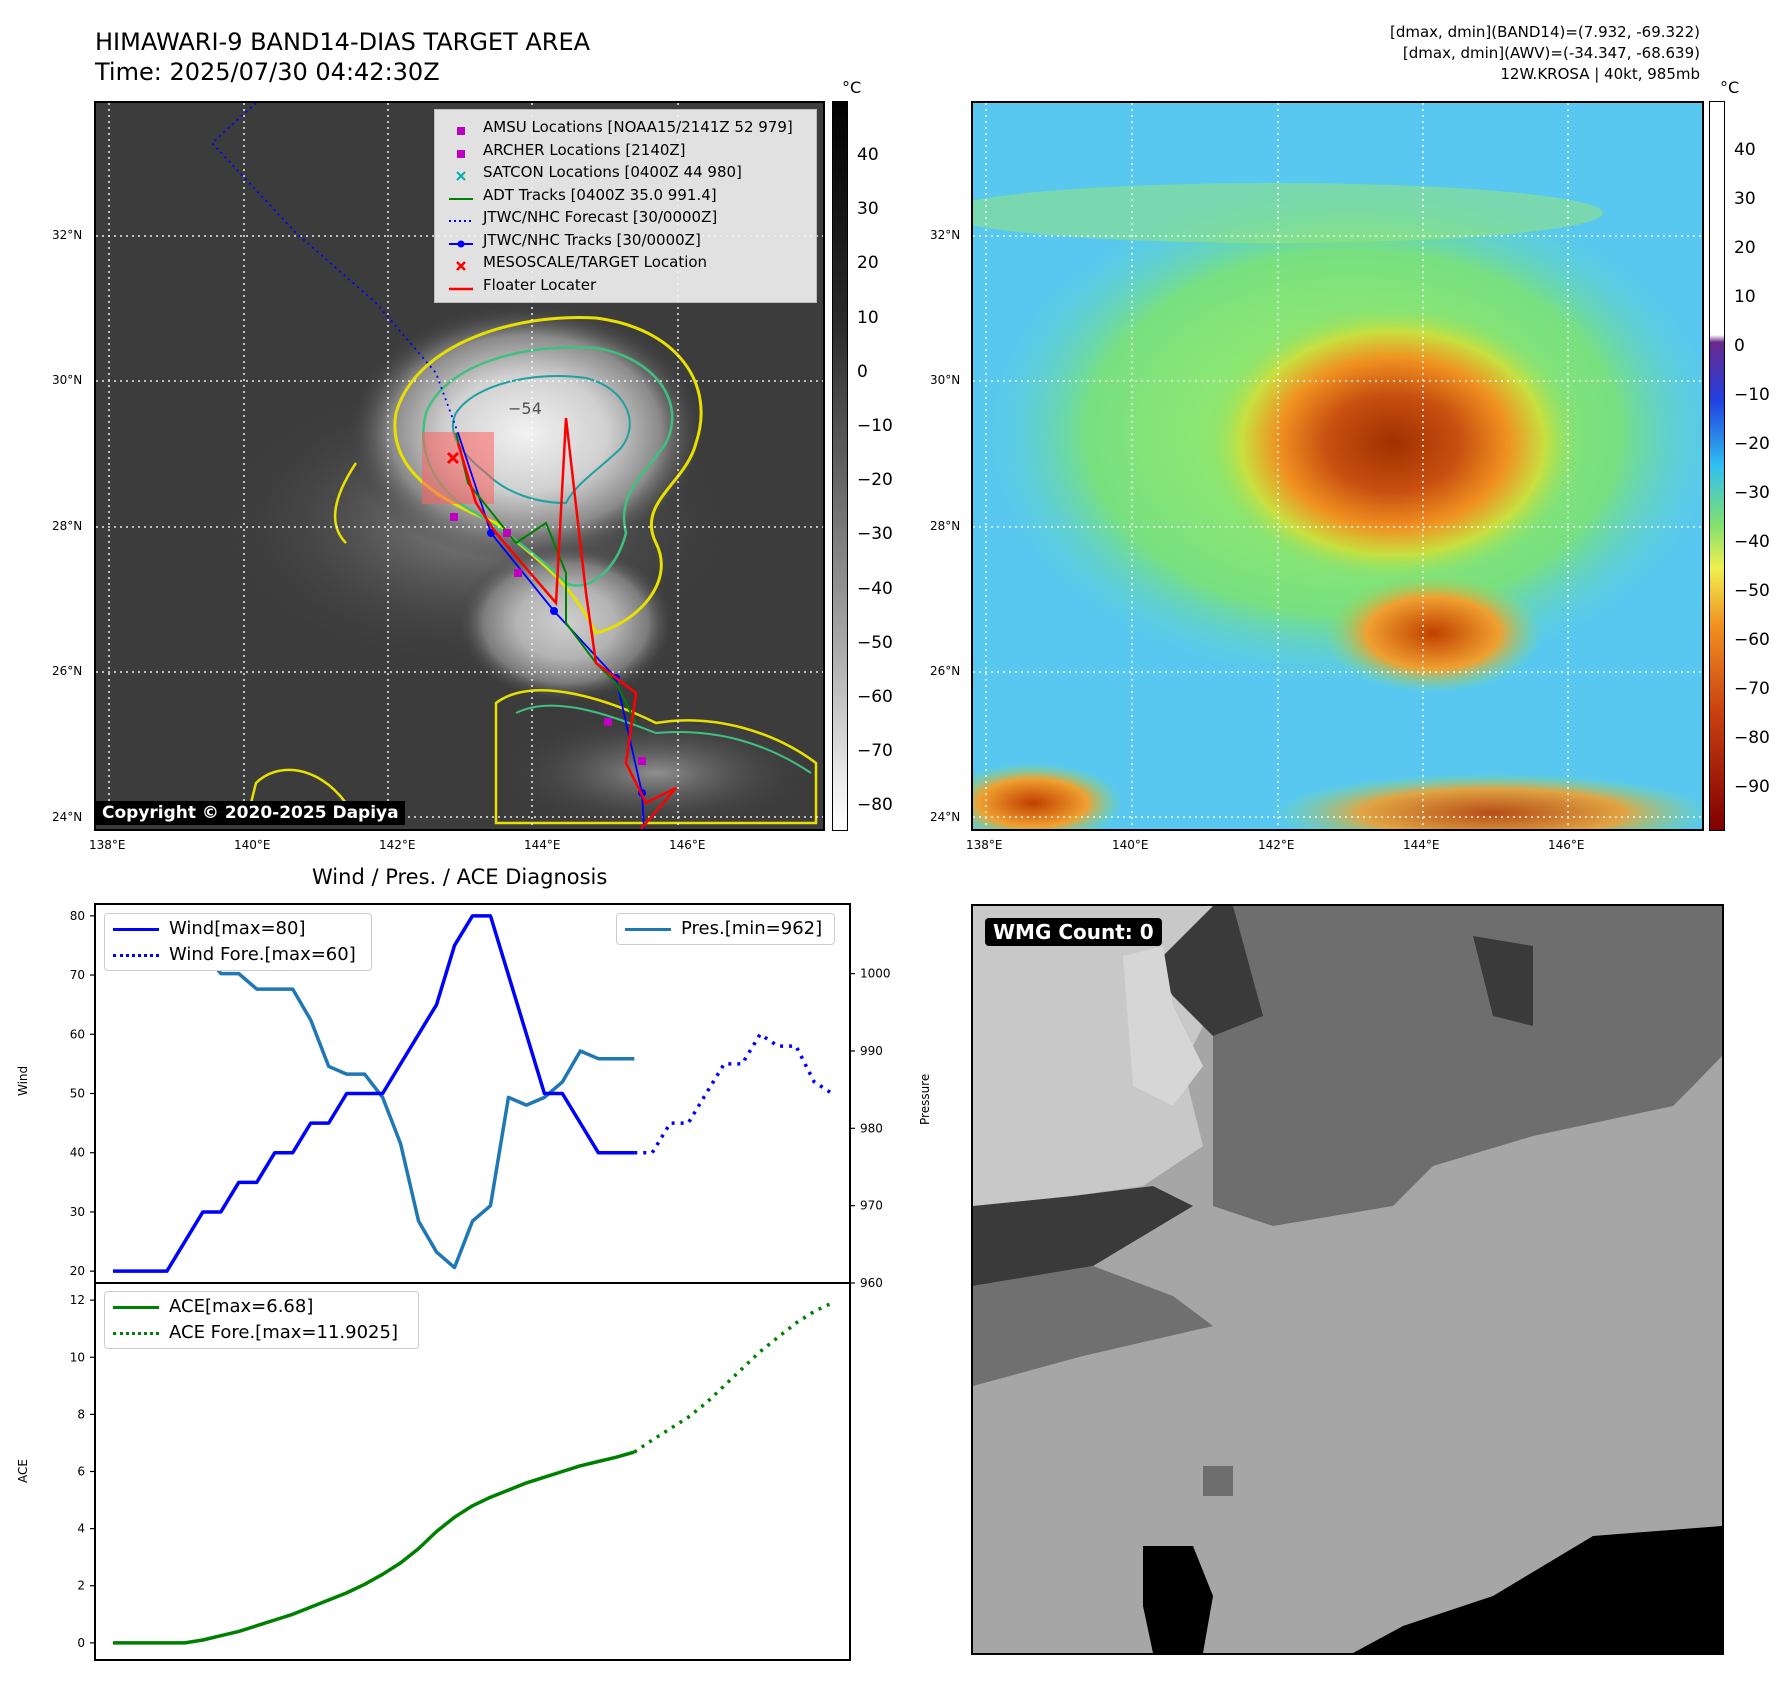 Image resolution: width=1788 pixels, height=1690 pixels. What do you see at coordinates (77, 916) in the screenshot?
I see `wind-axis-tick-0: 80` at bounding box center [77, 916].